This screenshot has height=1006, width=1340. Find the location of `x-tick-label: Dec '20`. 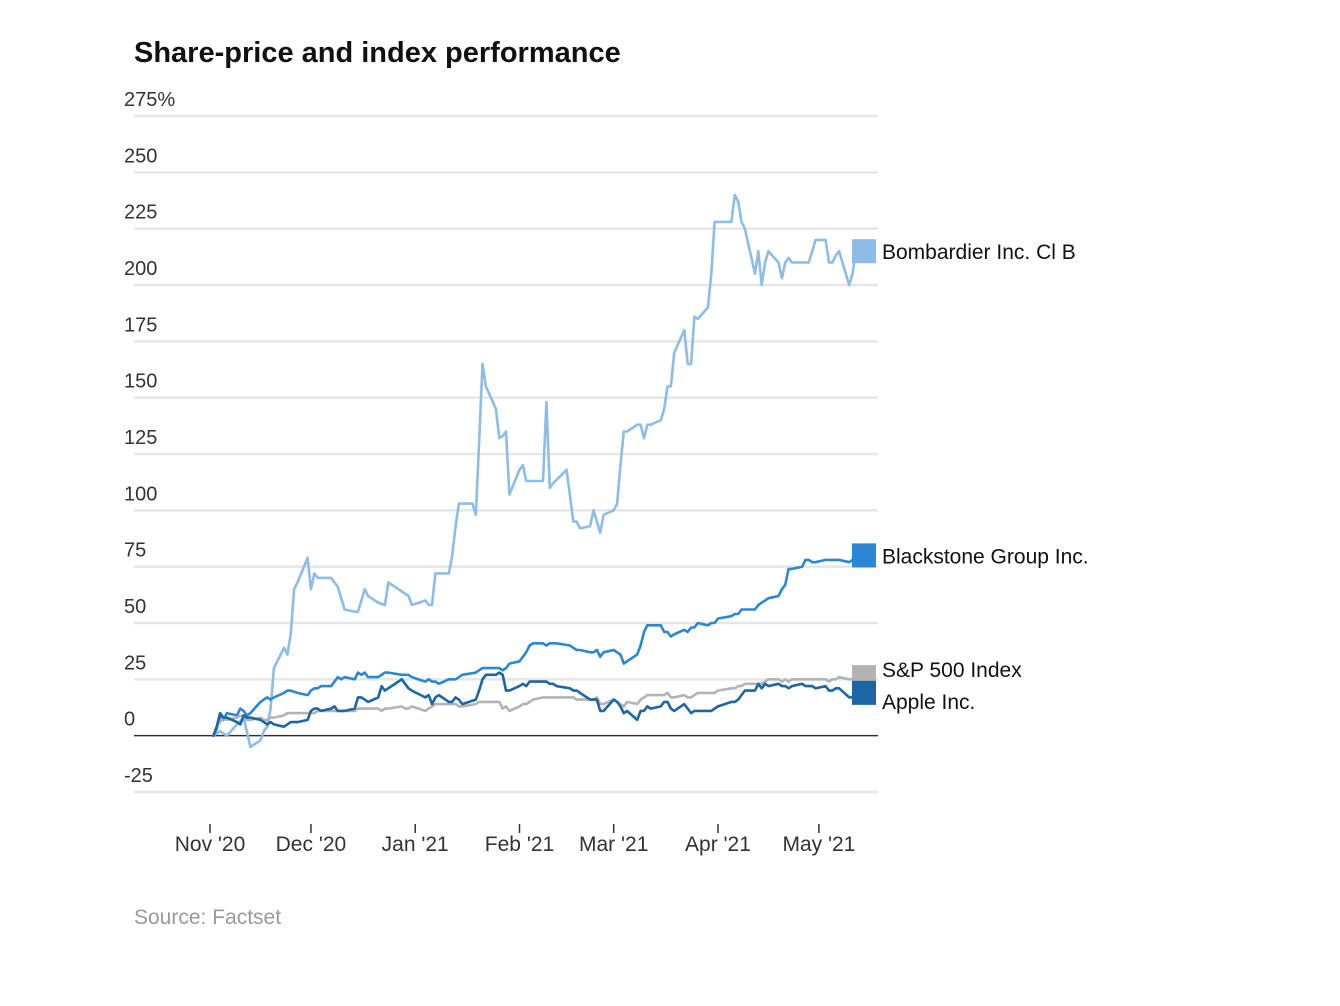

x-tick-label: Dec '20 is located at coordinates (311, 844).